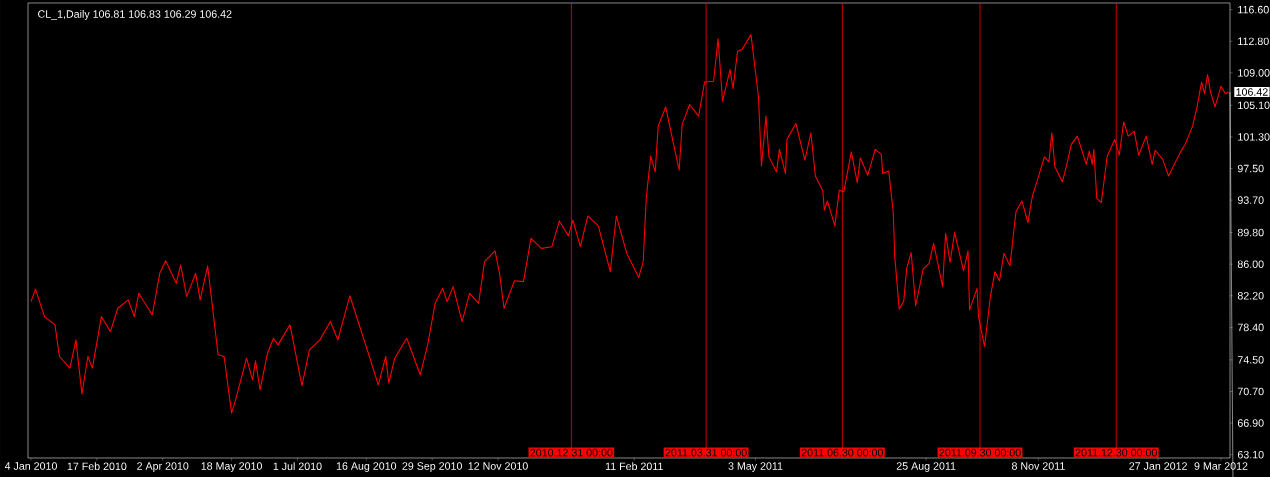 The width and height of the screenshot is (1270, 477). What do you see at coordinates (30, 466) in the screenshot?
I see `x-tick-label: 4 Jan 2010` at bounding box center [30, 466].